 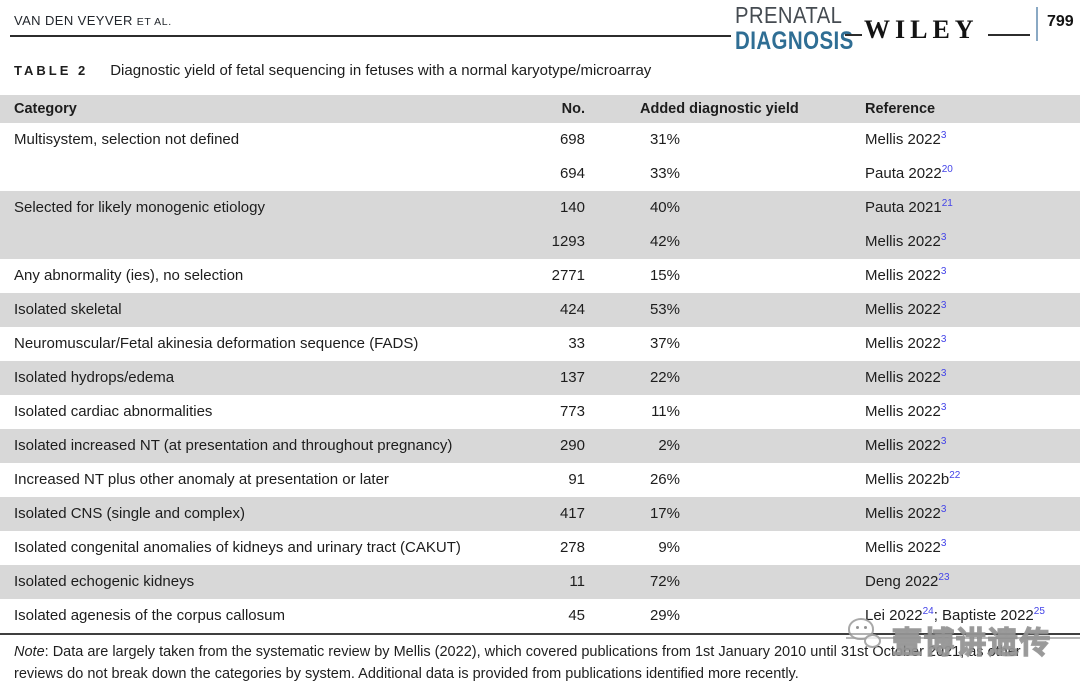 What do you see at coordinates (913, 479) in the screenshot?
I see `cell-reference: Mellis 2022b22` at bounding box center [913, 479].